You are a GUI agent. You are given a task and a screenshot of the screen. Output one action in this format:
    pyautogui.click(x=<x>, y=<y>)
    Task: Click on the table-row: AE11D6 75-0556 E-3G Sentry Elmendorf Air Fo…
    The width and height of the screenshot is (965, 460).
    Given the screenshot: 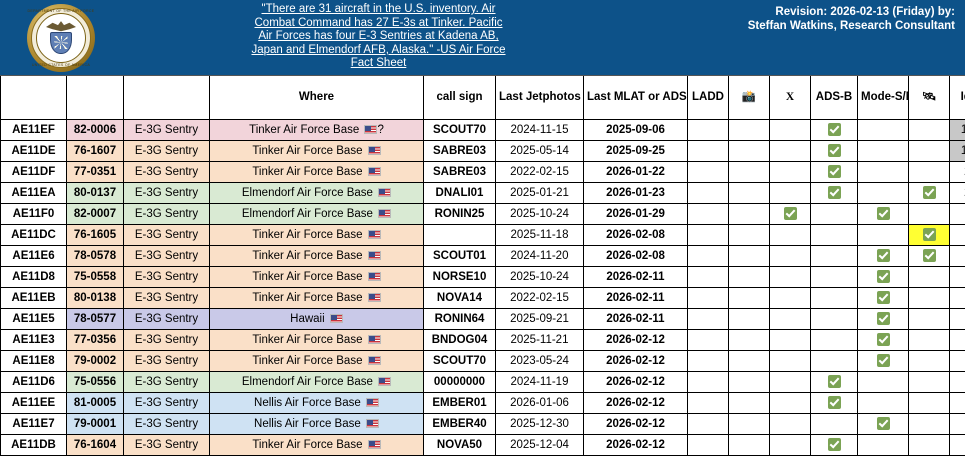 What is the action you would take?
    pyautogui.click(x=482, y=381)
    